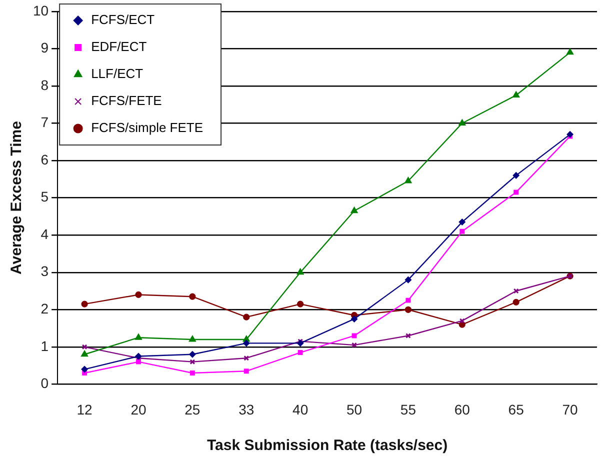 The height and width of the screenshot is (463, 611). What do you see at coordinates (408, 409) in the screenshot?
I see `x-tick-label: 55` at bounding box center [408, 409].